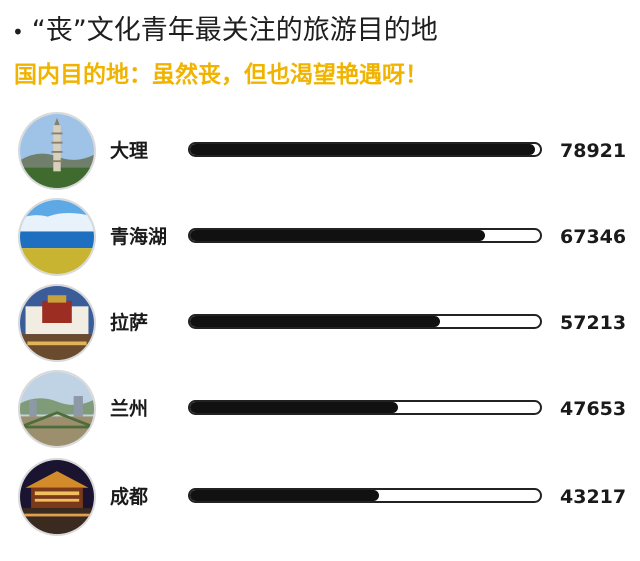 The image size is (640, 561). What do you see at coordinates (57, 323) in the screenshot?
I see `lhasa-palace-photo` at bounding box center [57, 323].